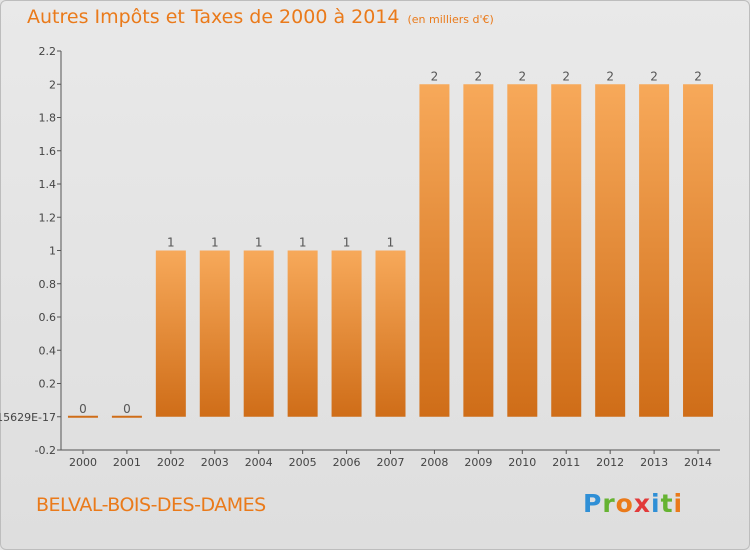 This screenshot has width=750, height=550. Describe the element at coordinates (434, 462) in the screenshot. I see `x-tick-label-2008: 2008` at that location.